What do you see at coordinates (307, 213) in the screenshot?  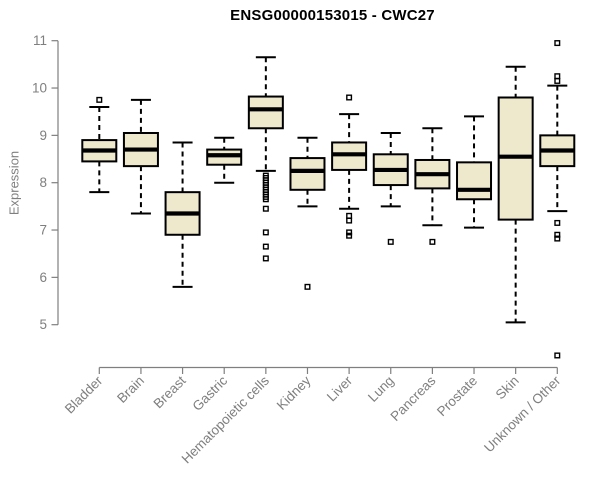 I see `box-kidney` at bounding box center [307, 213].